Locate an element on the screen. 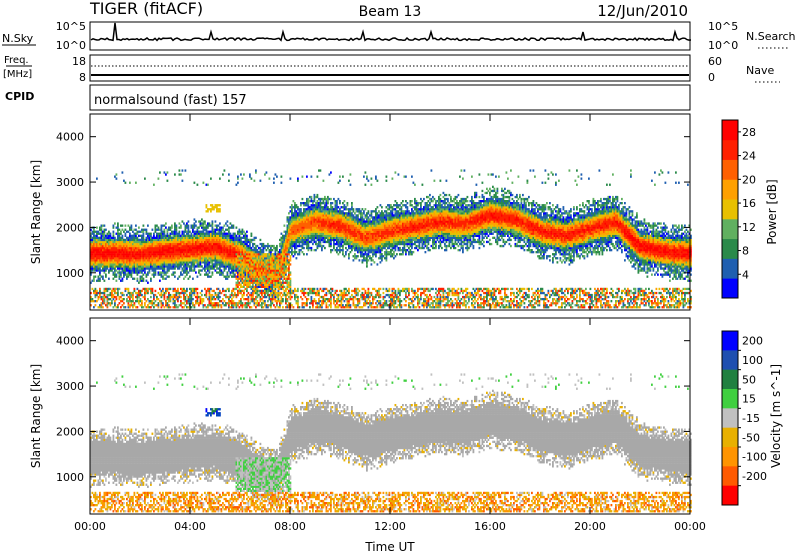 The image size is (800, 554). cpid-label: CPID is located at coordinates (19, 96).